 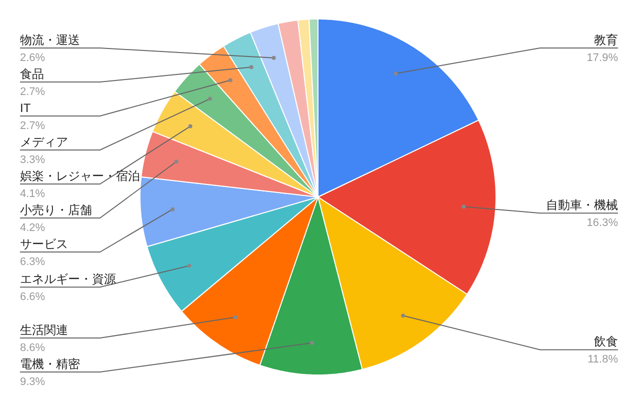 I want to click on data-label: 3.3%, so click(x=33, y=160).